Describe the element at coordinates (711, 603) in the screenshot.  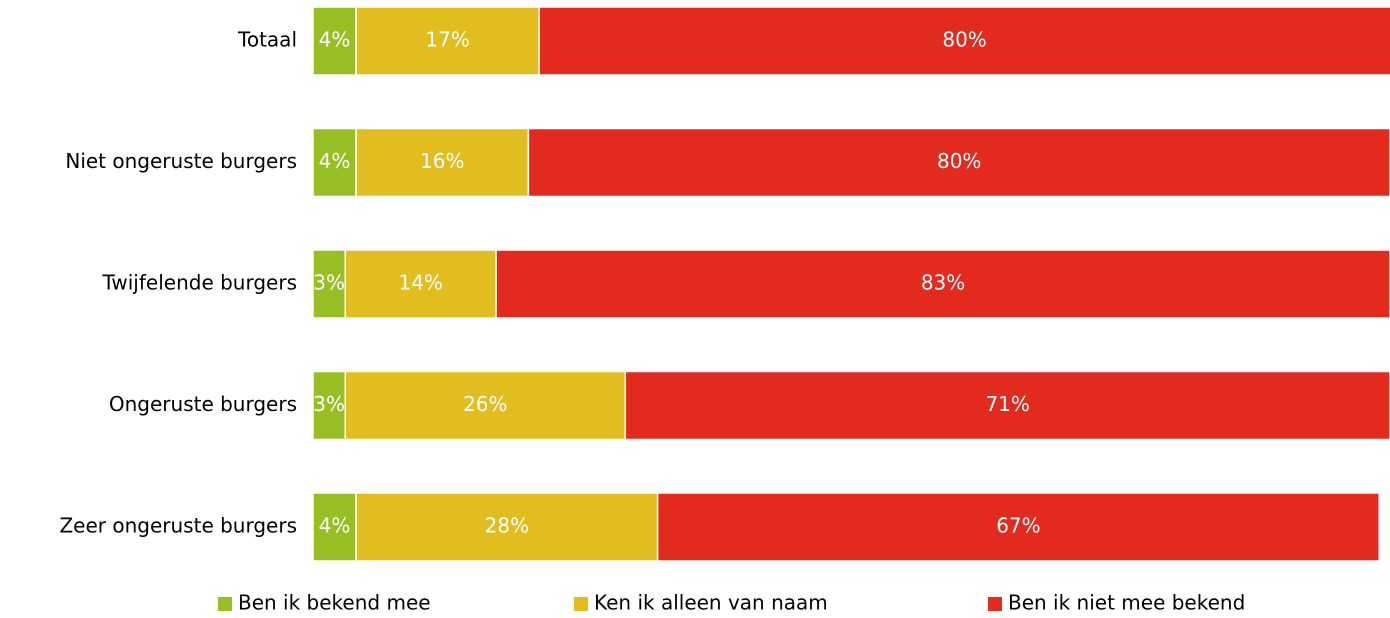
I see `legend-label: Ken ik alleen van naam` at that location.